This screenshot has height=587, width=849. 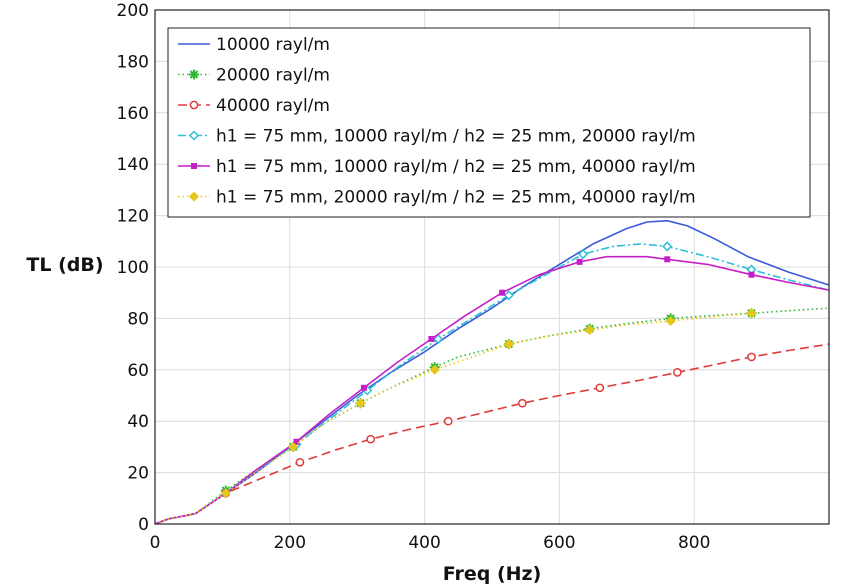 What do you see at coordinates (694, 543) in the screenshot?
I see `x-tick-label: 800` at bounding box center [694, 543].